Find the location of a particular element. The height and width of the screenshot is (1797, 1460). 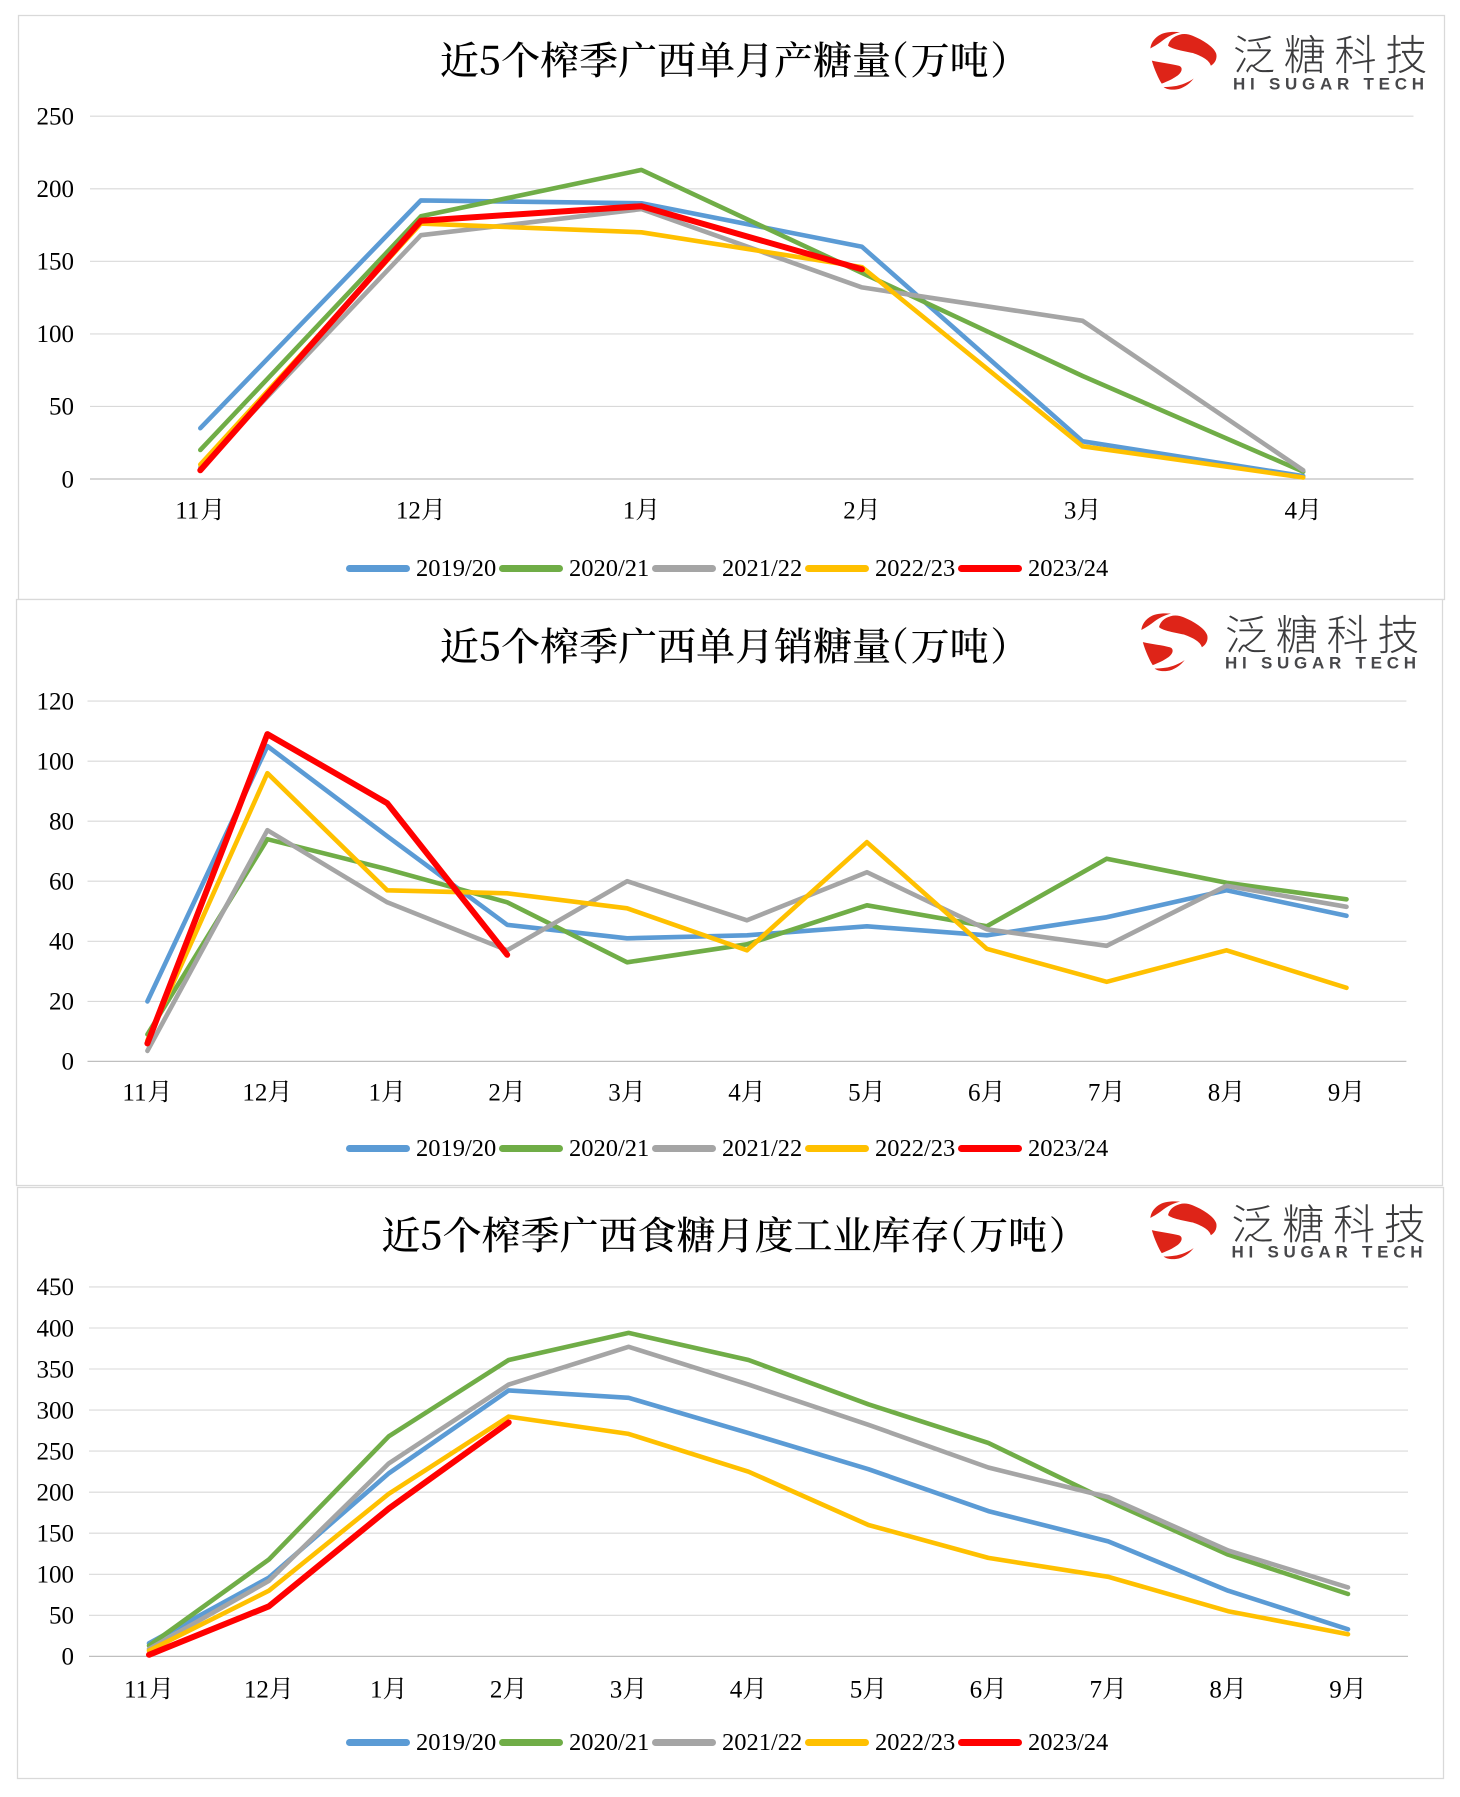

svg-text: 450 is located at coordinates (56, 1287).